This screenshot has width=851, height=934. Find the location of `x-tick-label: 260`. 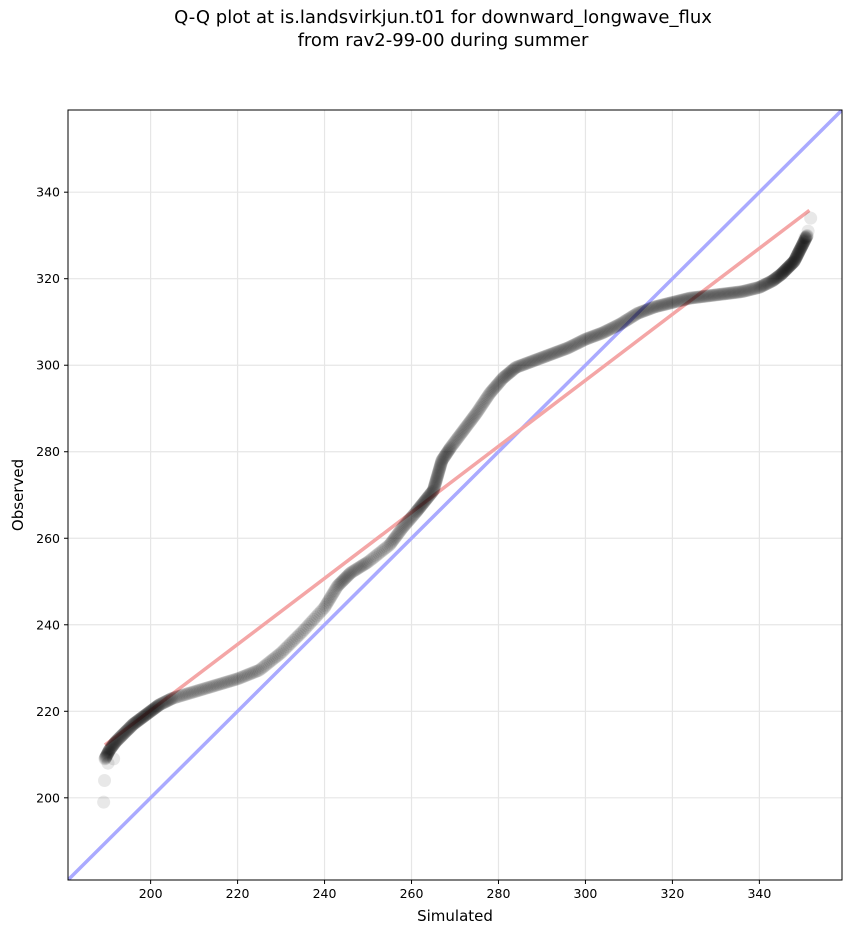

x-tick-label: 260 is located at coordinates (412, 893).